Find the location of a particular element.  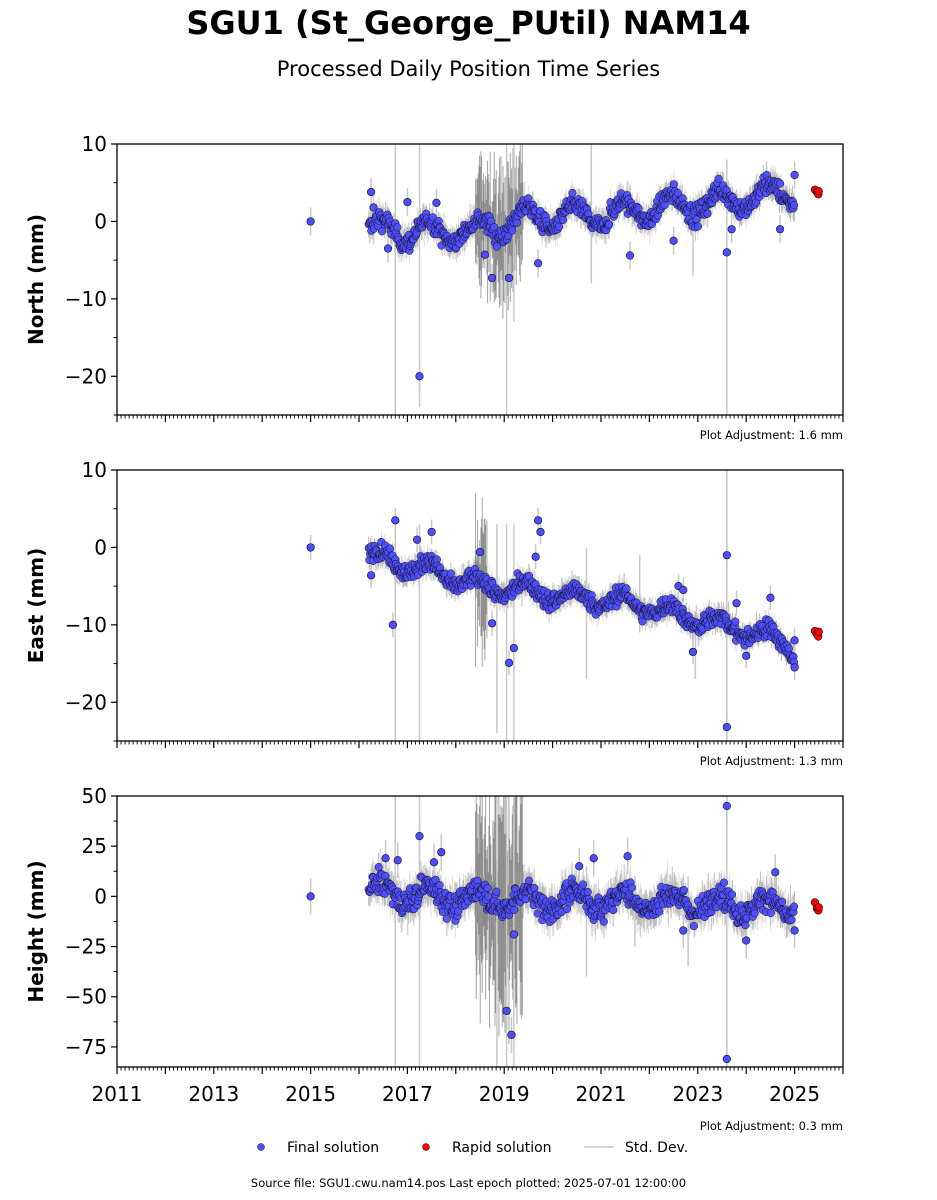

chart-subtitle: Processed Daily Position Time Series is located at coordinates (468, 69).